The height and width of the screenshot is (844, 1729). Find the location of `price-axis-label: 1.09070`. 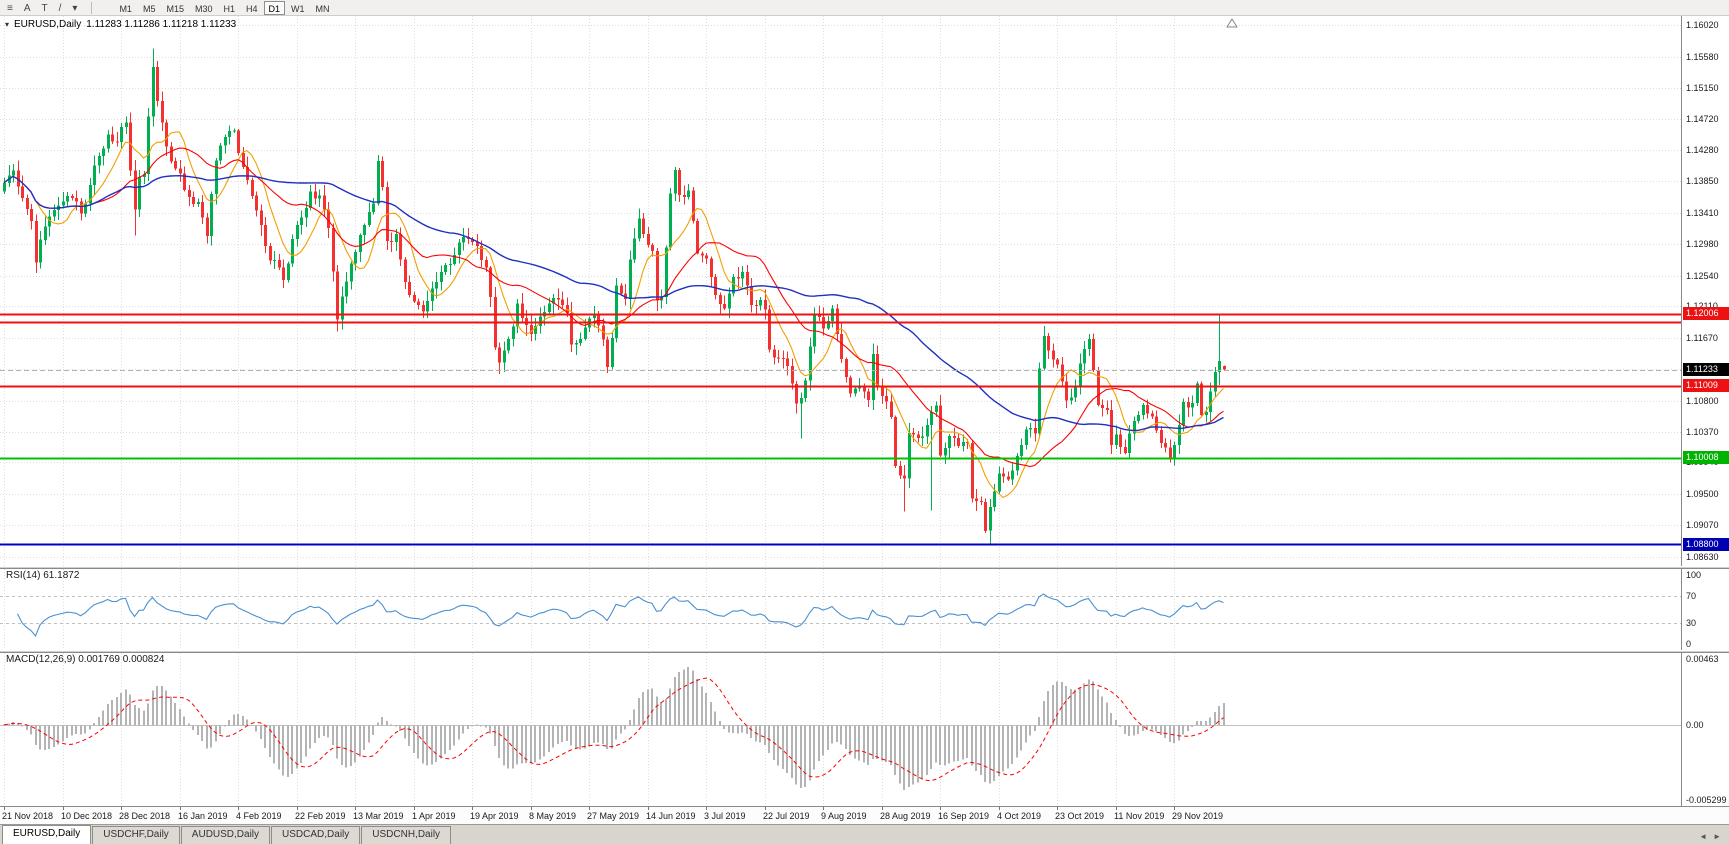

price-axis-label: 1.09070 is located at coordinates (1702, 525).